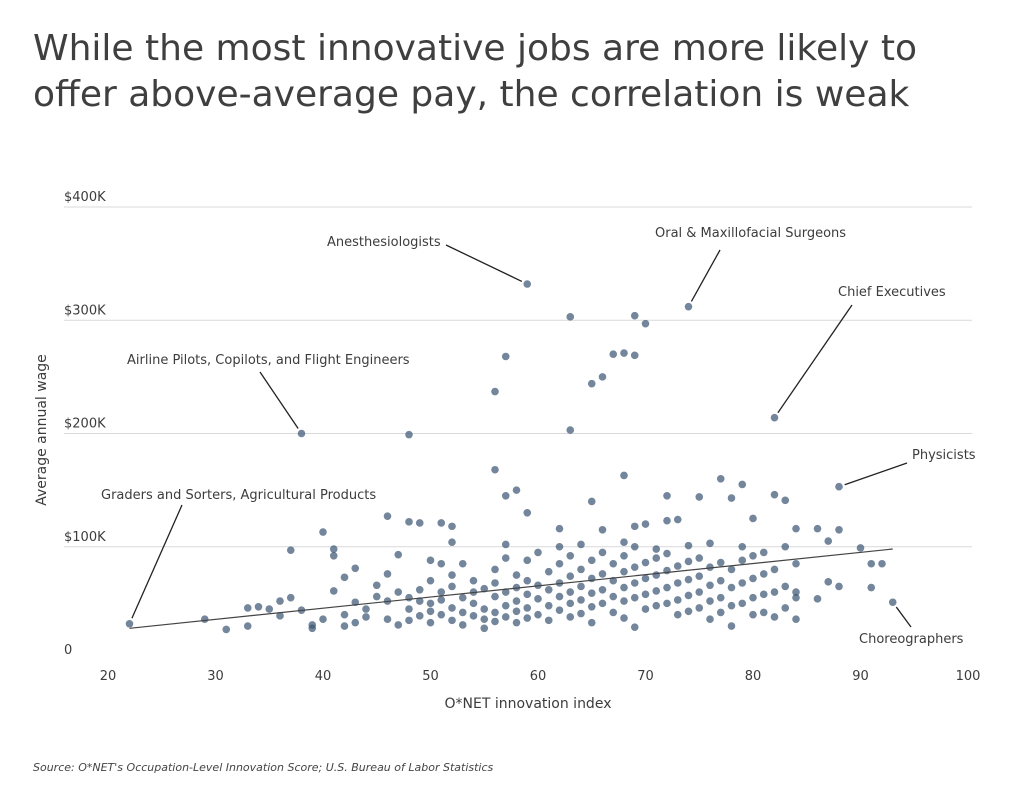 Image resolution: width=1024 pixels, height=786 pixels. What do you see at coordinates (538, 676) in the screenshot?
I see `x-tick-label: 60` at bounding box center [538, 676].